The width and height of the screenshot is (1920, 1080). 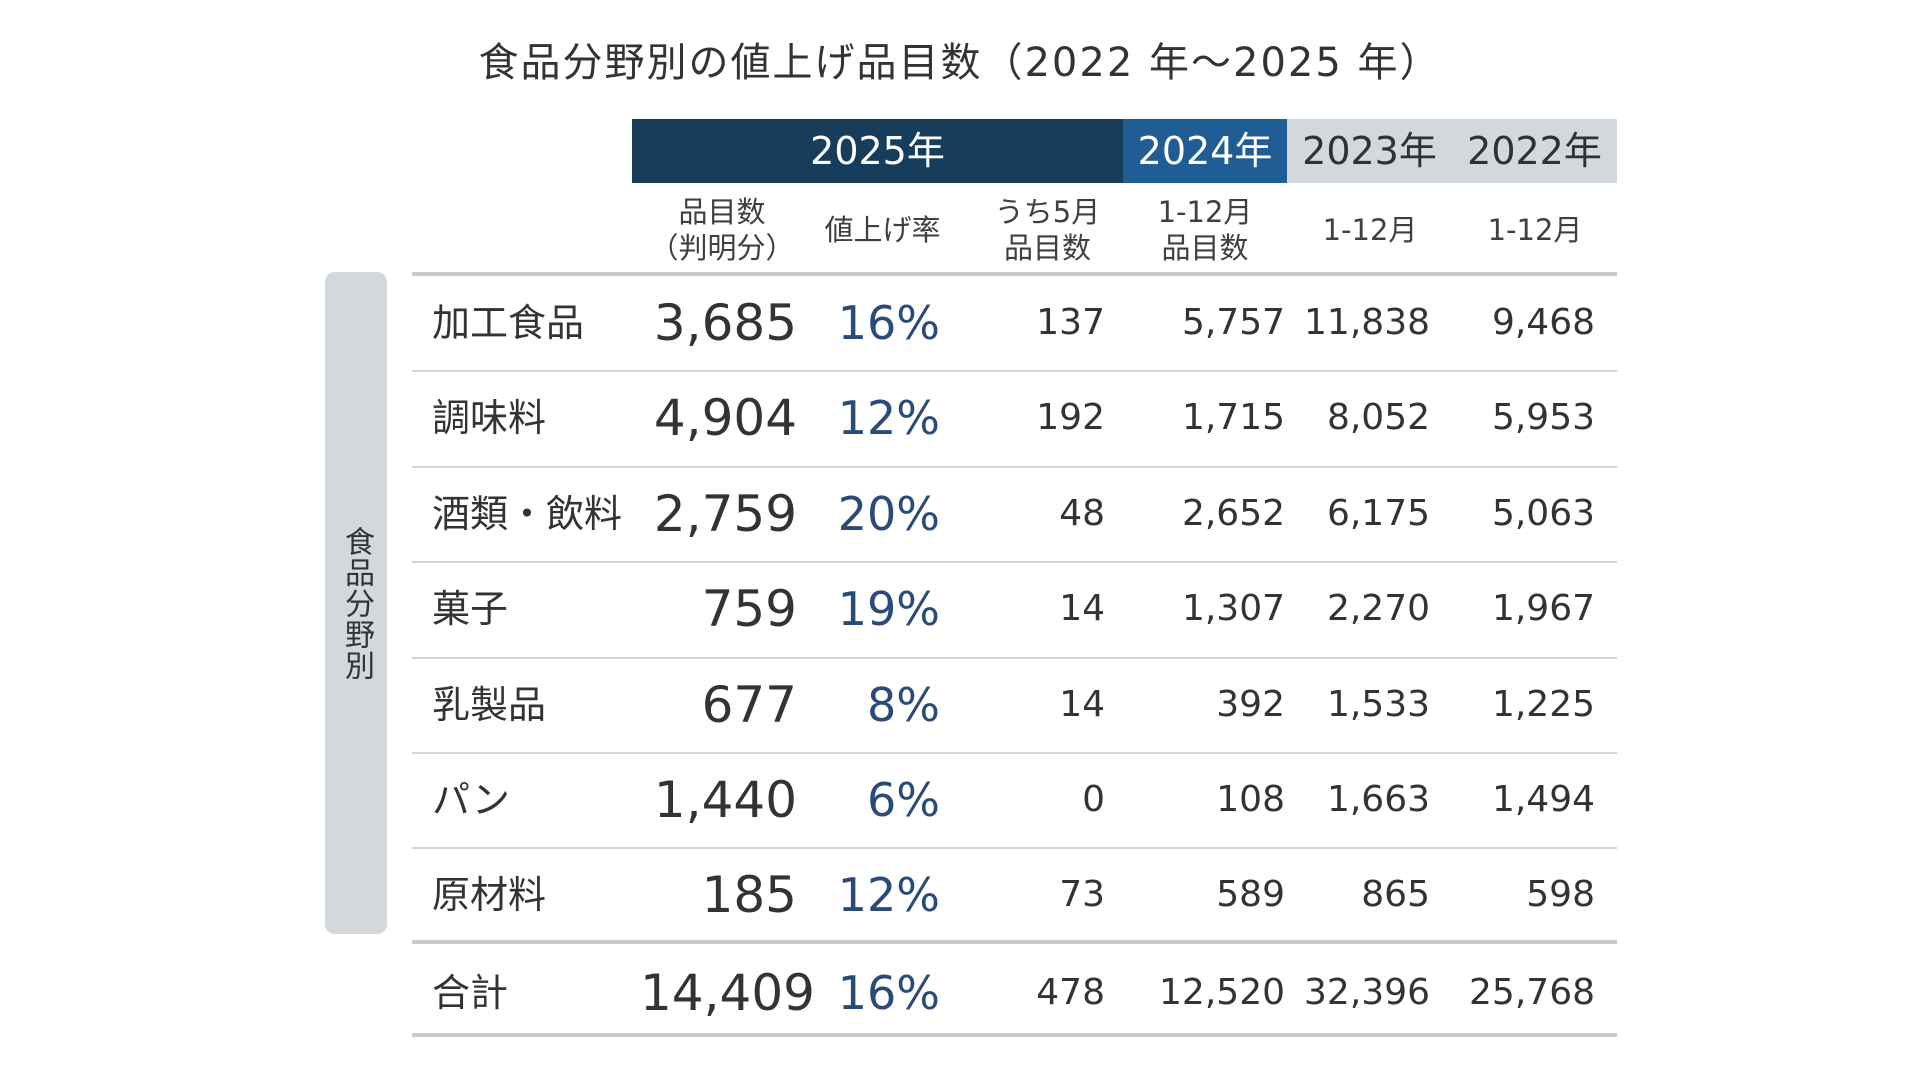 What do you see at coordinates (1378, 513) in the screenshot?
I see `cell-y2023: 6,175` at bounding box center [1378, 513].